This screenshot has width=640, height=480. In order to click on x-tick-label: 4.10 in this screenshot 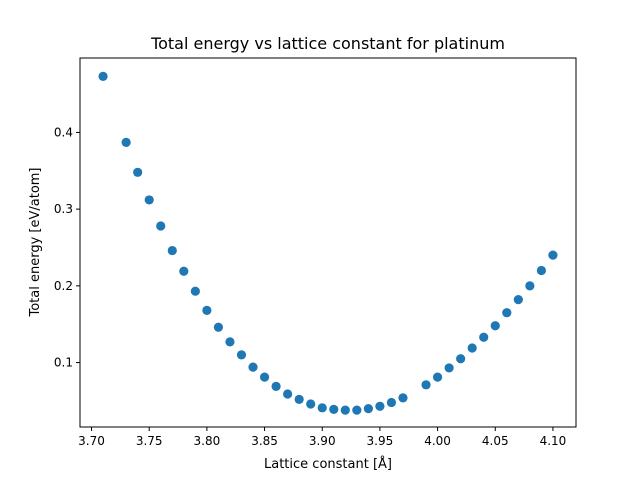, I will do `click(553, 441)`.